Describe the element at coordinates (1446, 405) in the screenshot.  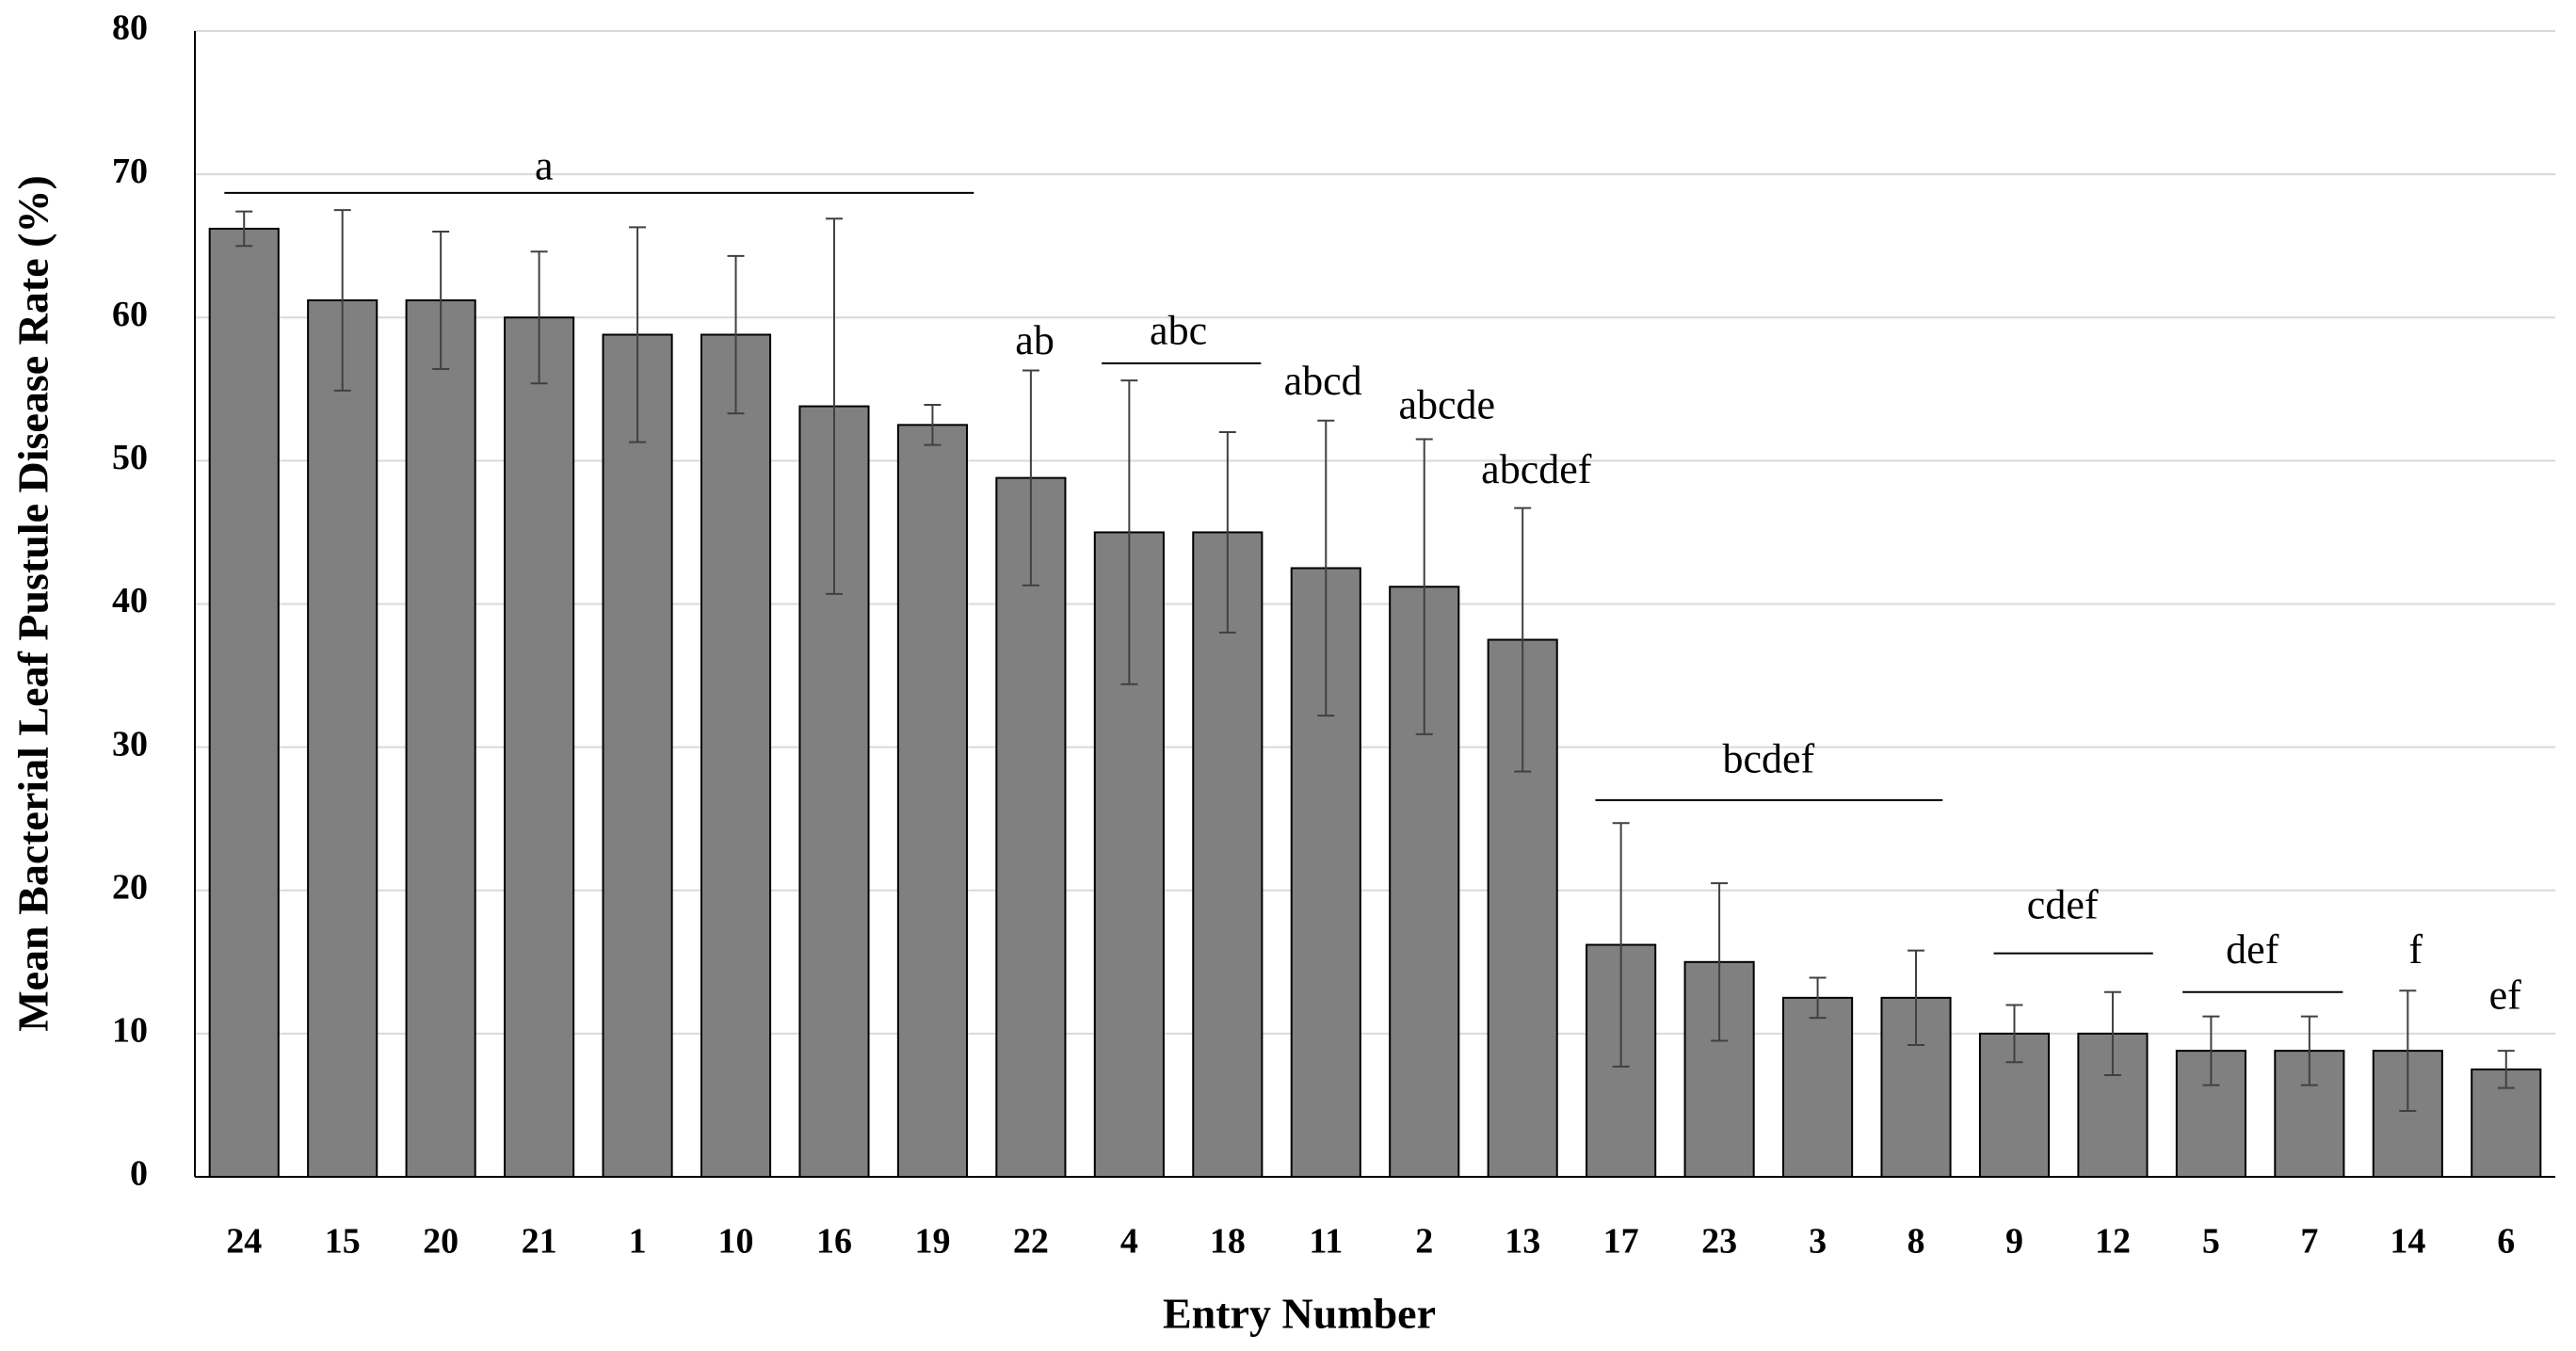
I see `annotation: abcde` at that location.